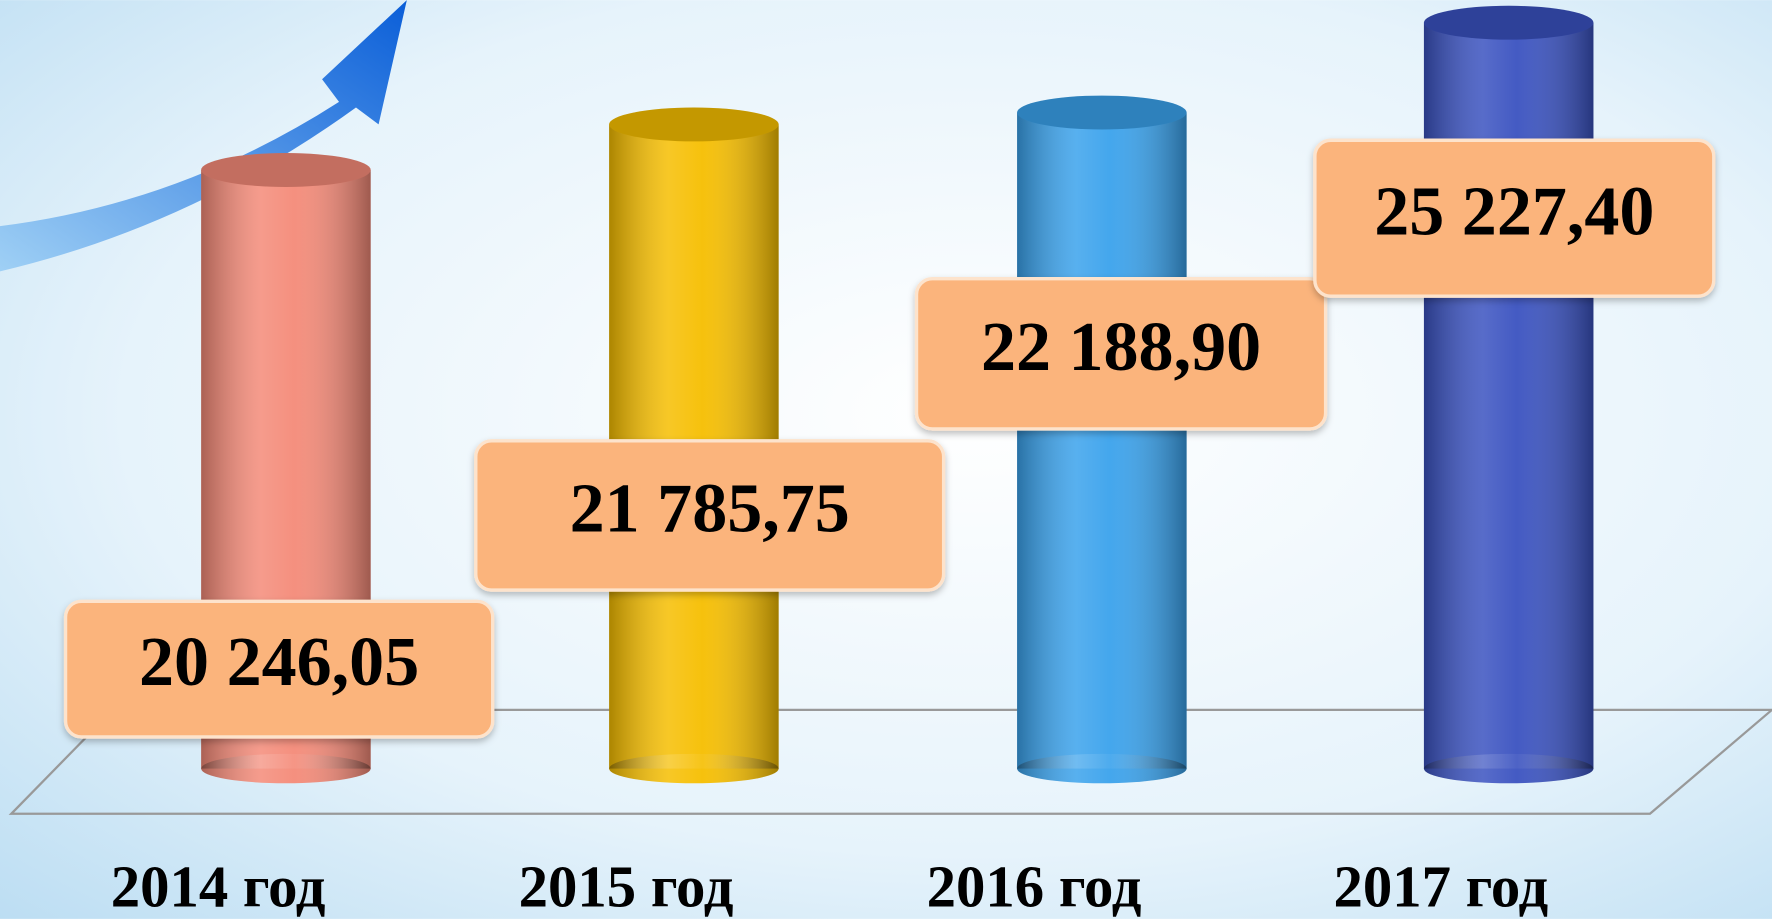 This screenshot has width=1772, height=919. I want to click on x-tick-label: 2016 год, so click(1034, 886).